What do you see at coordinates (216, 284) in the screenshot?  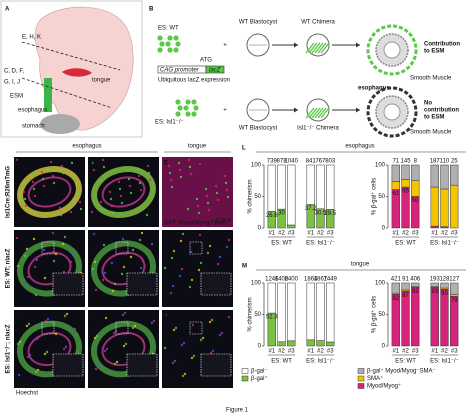 I see `inset` at bounding box center [216, 284].